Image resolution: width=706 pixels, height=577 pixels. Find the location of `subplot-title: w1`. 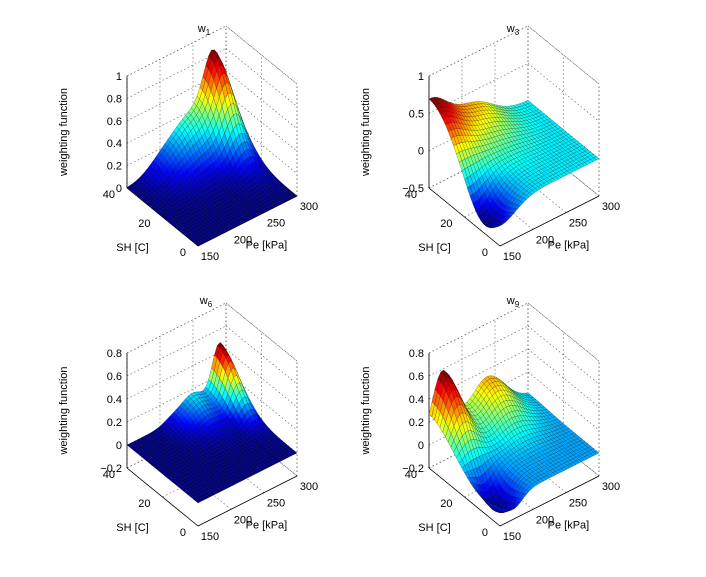

subplot-title: w1 is located at coordinates (204, 30).